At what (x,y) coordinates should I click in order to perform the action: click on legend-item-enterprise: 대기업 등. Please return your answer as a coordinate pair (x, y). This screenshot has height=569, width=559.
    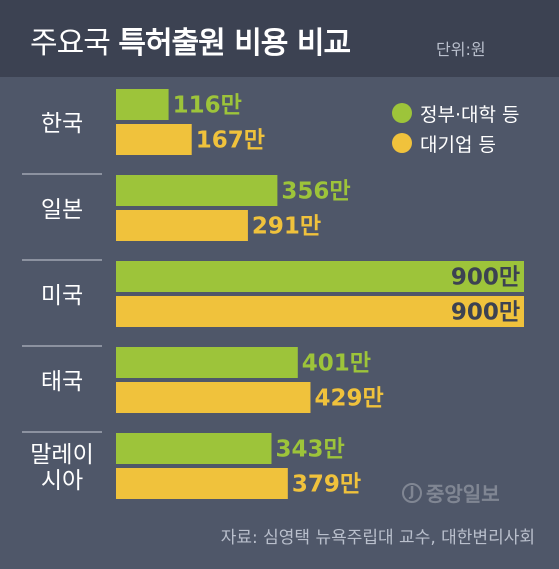
    Looking at the image, I should click on (455, 143).